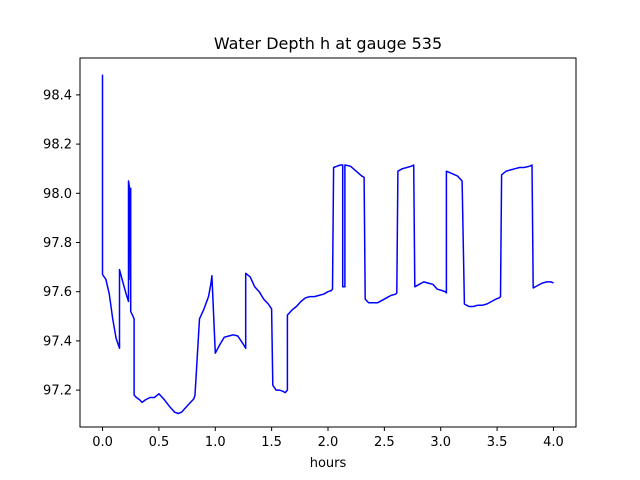 This screenshot has height=480, width=640. Describe the element at coordinates (57, 243) in the screenshot. I see `y-tick-label: 97.8` at that location.